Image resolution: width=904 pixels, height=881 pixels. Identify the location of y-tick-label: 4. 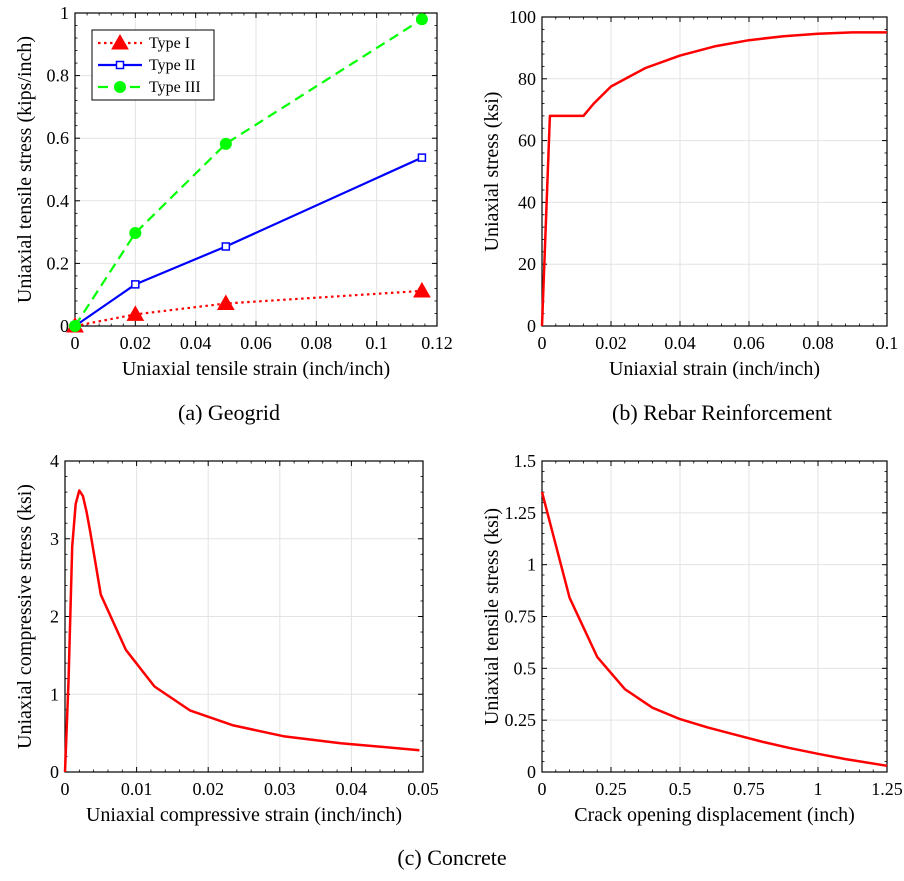
(54, 461).